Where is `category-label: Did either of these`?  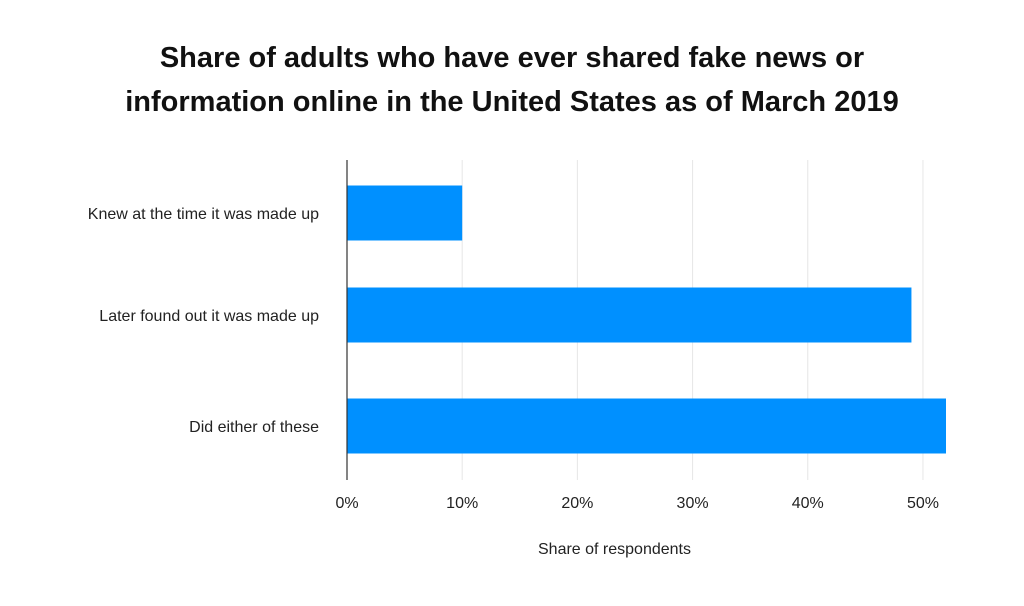
category-label: Did either of these is located at coordinates (254, 427).